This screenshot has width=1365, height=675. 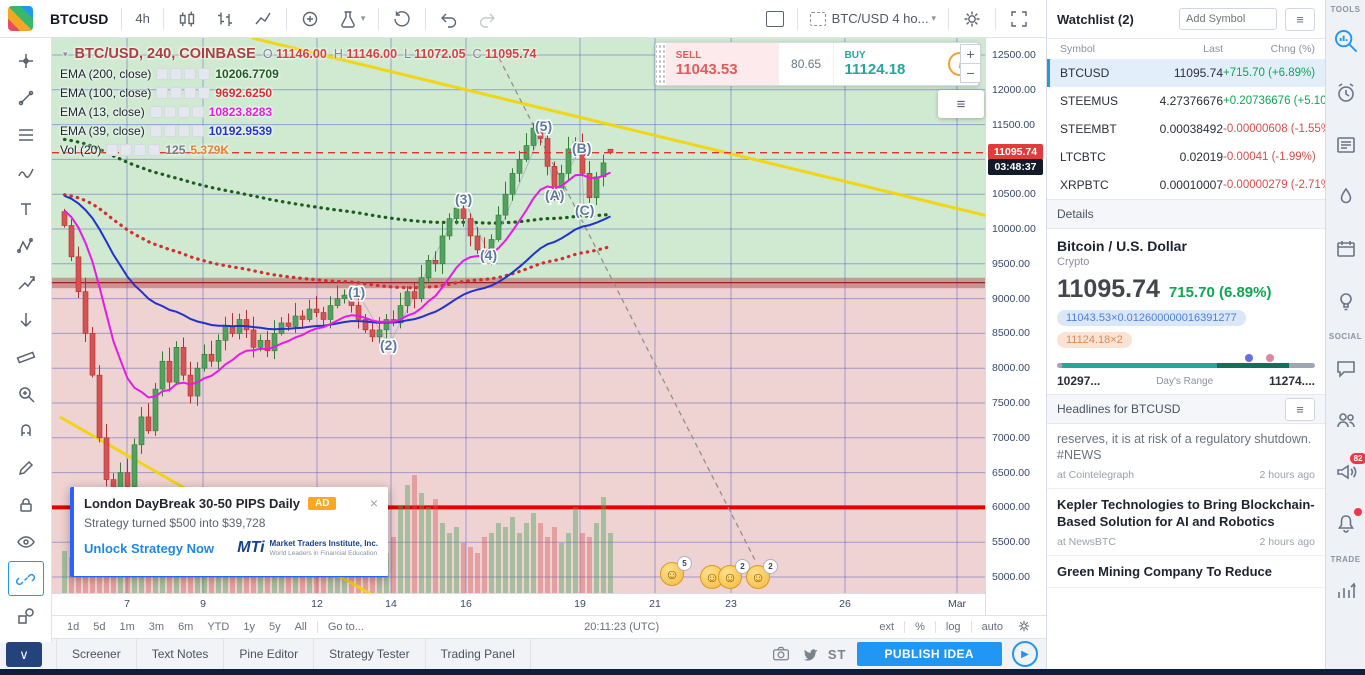 What do you see at coordinates (26, 356) in the screenshot?
I see `measure-tool-icon` at bounding box center [26, 356].